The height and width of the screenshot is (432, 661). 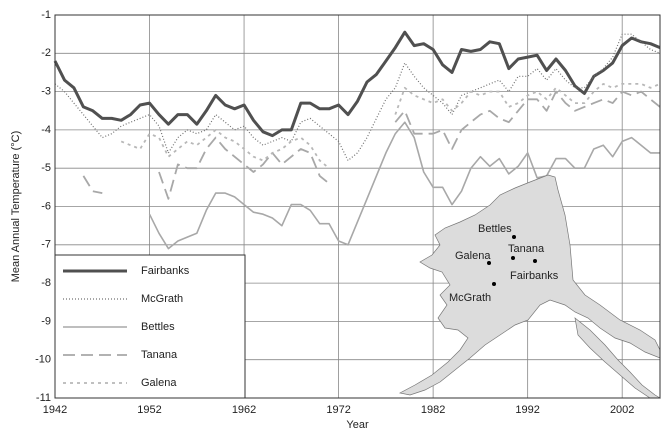 What do you see at coordinates (527, 410) in the screenshot?
I see `x-tick-label: 1992` at bounding box center [527, 410].